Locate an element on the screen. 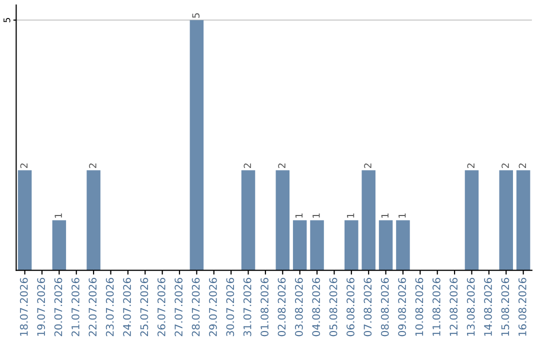 The image size is (540, 340). x-tick-label: 10.08.2026 is located at coordinates (419, 307).